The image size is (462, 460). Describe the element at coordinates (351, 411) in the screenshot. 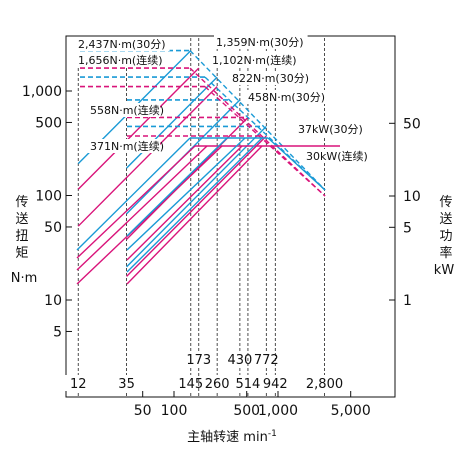

I see `x-tick-label: 5,000` at that location.